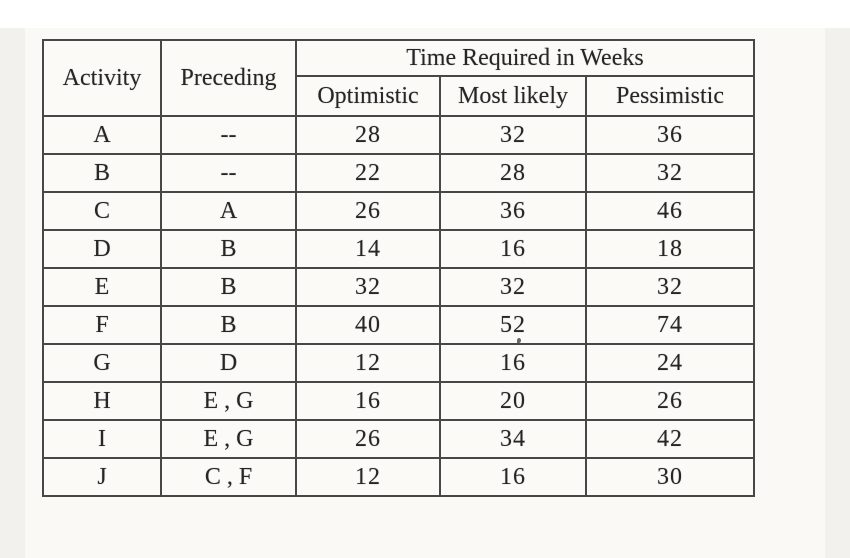 This screenshot has width=850, height=558. What do you see at coordinates (368, 325) in the screenshot?
I see `optimistic-cell: 40` at bounding box center [368, 325].